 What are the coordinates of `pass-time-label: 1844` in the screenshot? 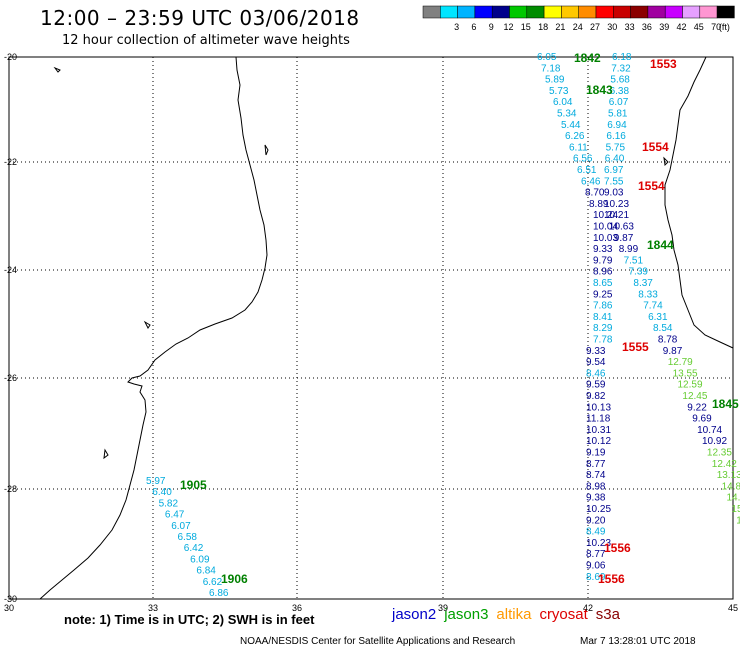 It's located at (660, 245).